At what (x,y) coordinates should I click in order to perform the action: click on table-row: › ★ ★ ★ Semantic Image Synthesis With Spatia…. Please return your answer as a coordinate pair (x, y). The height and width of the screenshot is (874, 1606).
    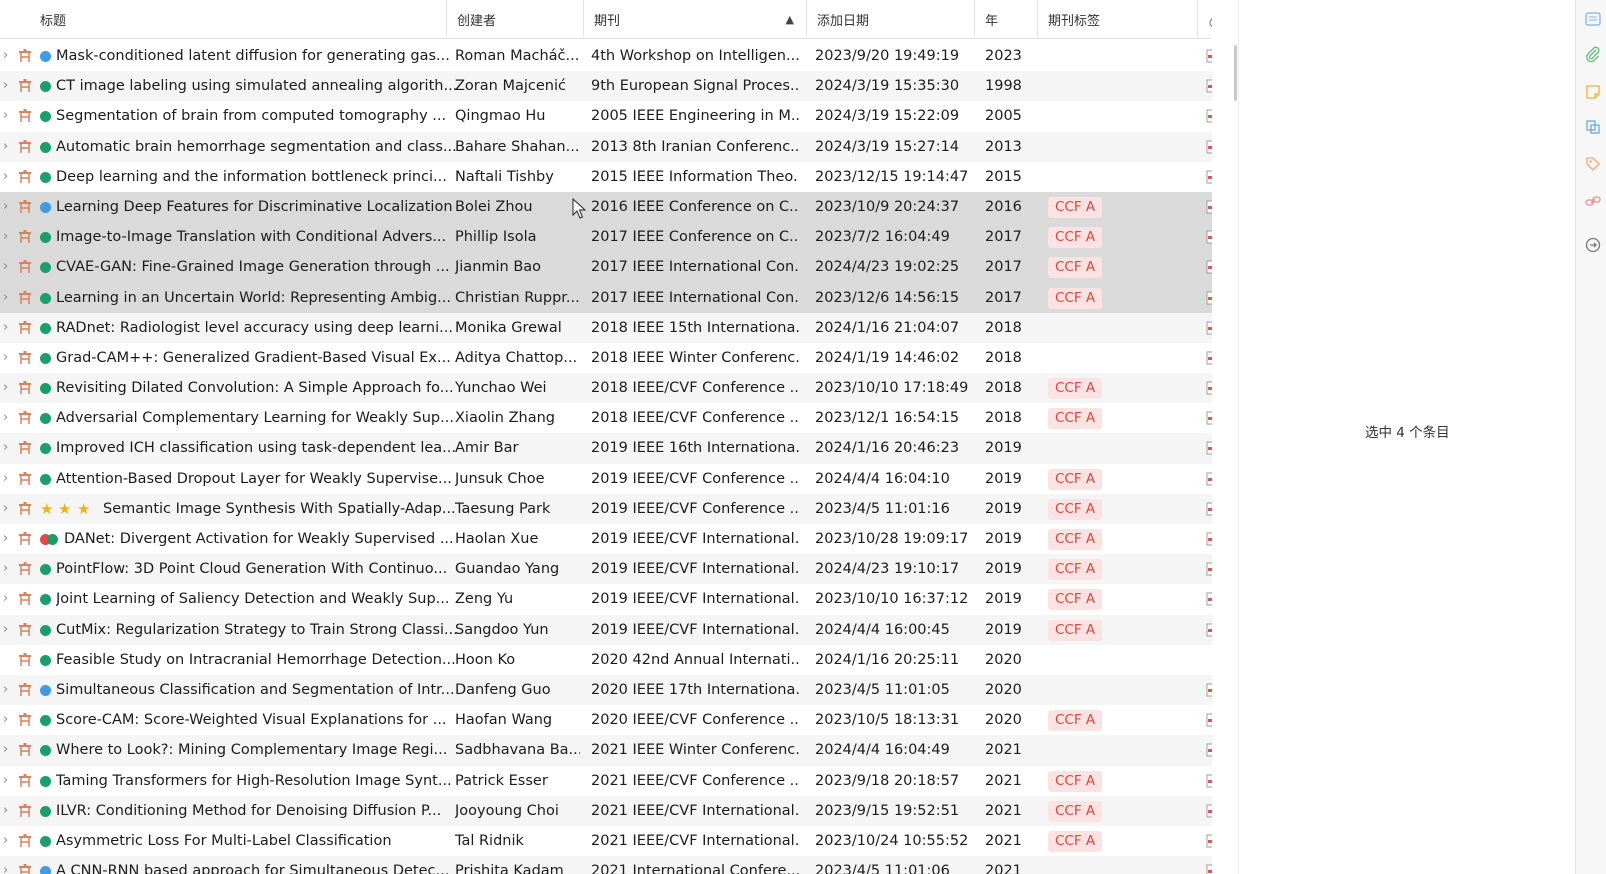
    Looking at the image, I should click on (606, 508).